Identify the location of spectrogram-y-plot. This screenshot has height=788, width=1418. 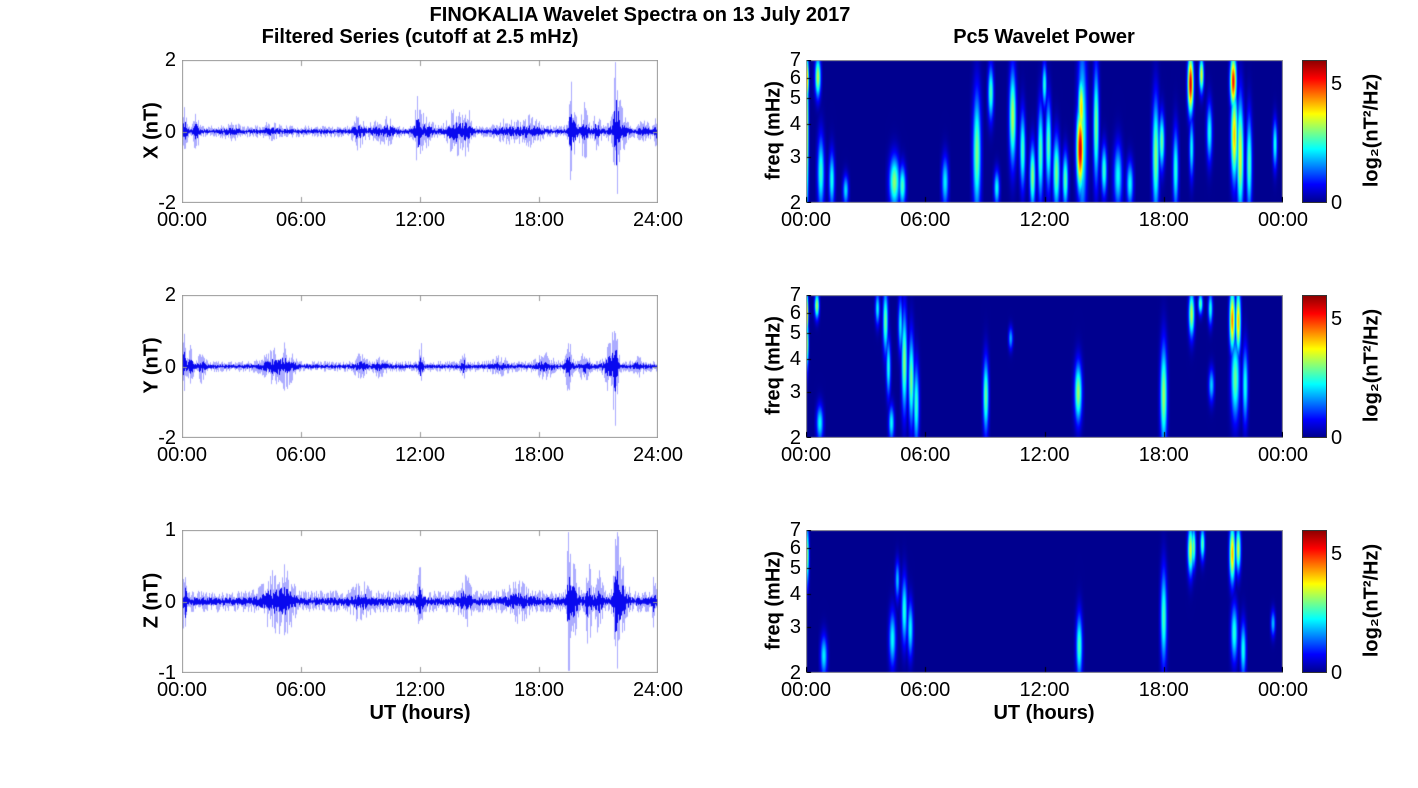
(1044, 366).